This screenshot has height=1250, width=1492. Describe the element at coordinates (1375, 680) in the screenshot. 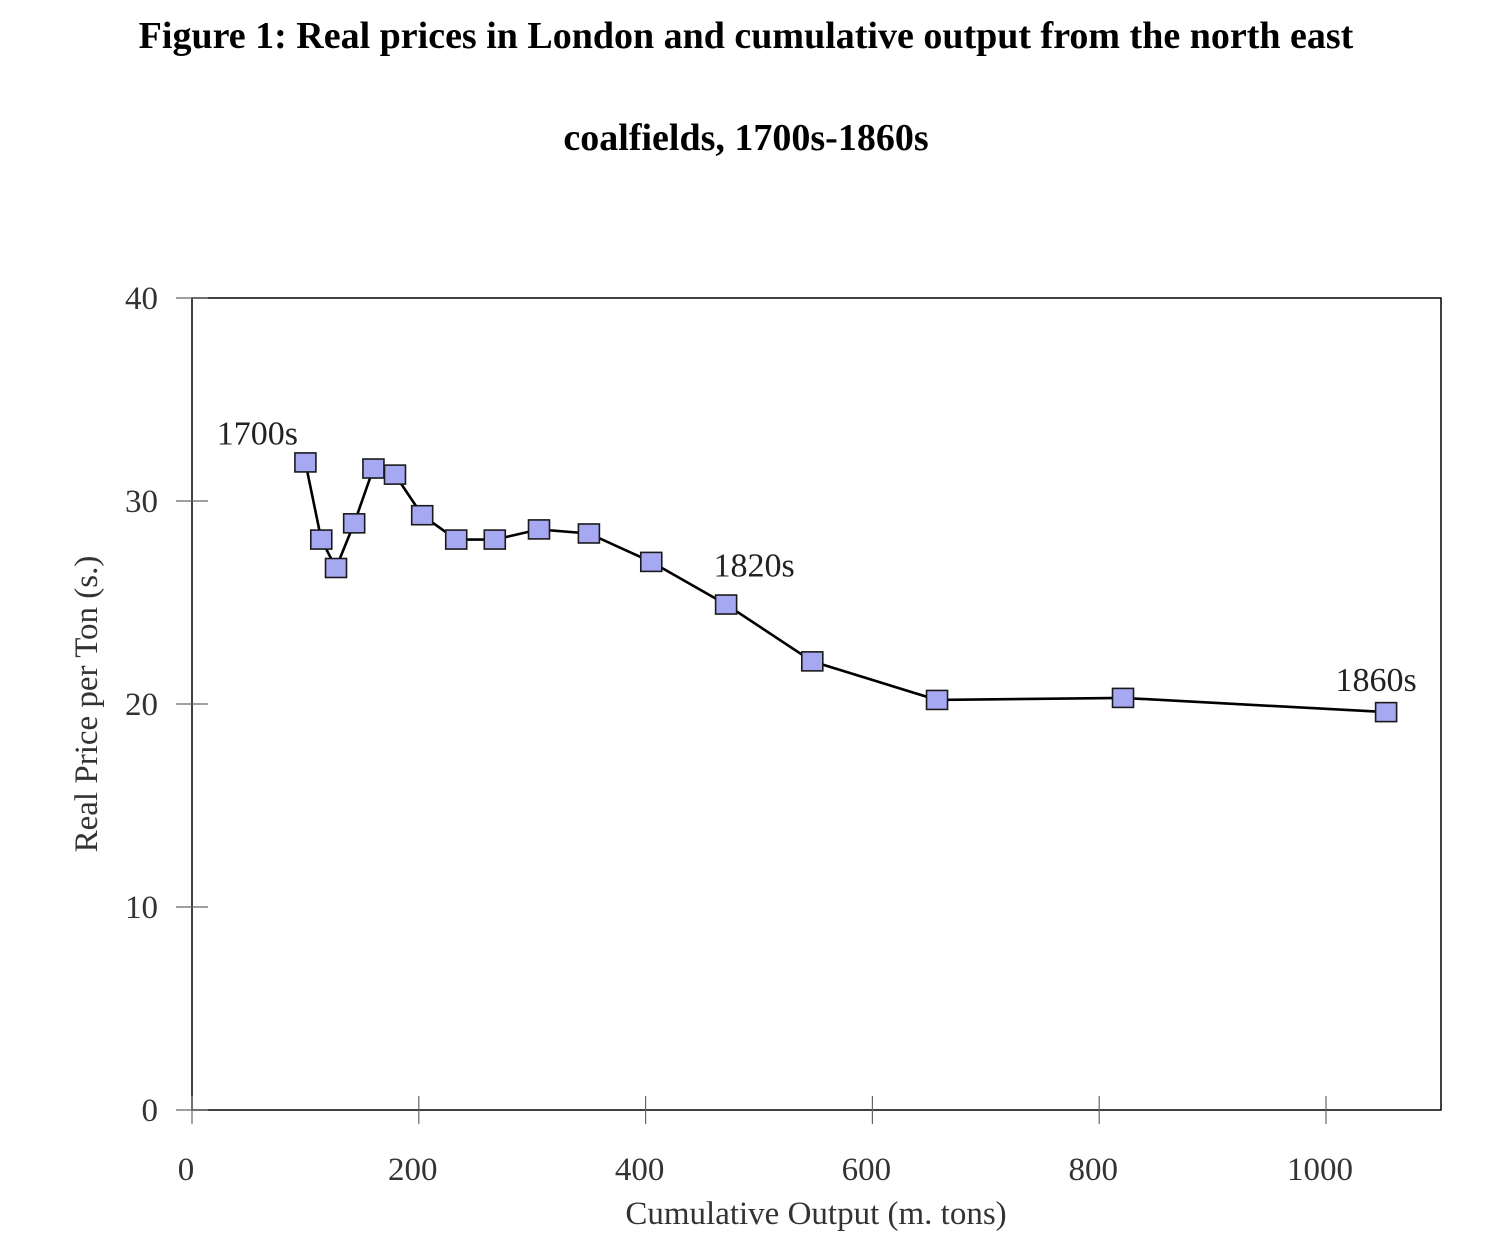

I see `annotation-label: 1860s` at that location.